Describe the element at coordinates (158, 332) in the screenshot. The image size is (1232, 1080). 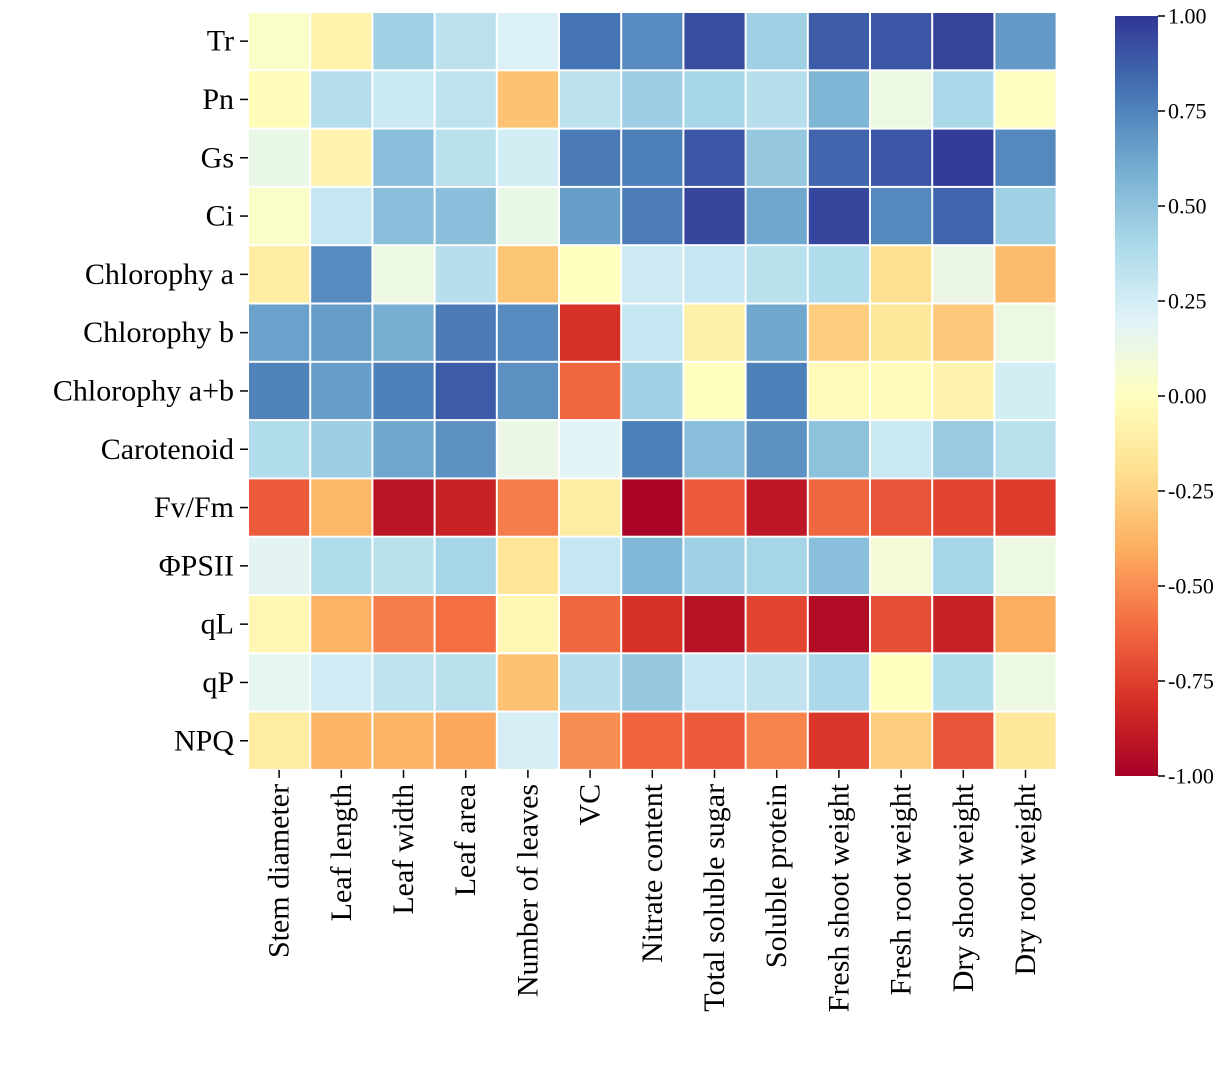
I see `row-label: Chlorophy b` at that location.